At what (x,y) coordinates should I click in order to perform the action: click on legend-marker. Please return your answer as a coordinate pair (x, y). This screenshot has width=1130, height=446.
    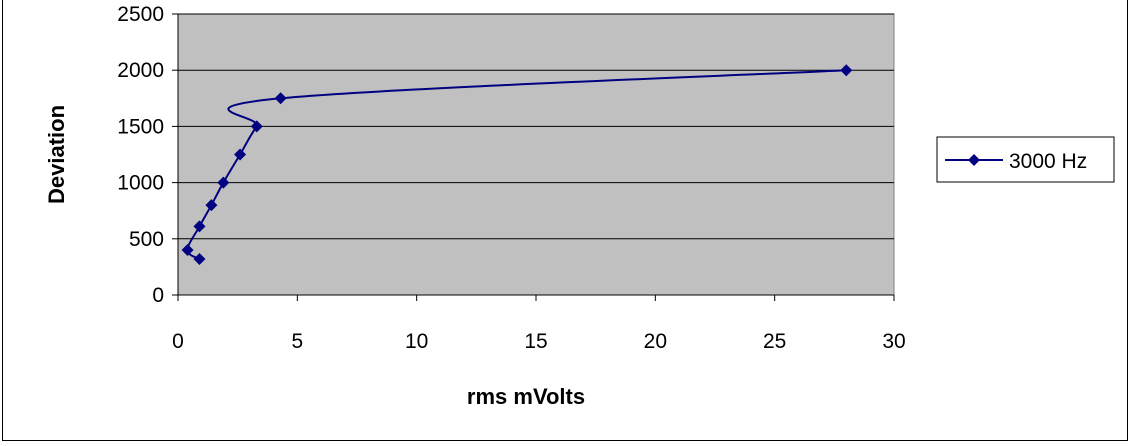
    Looking at the image, I should click on (974, 160).